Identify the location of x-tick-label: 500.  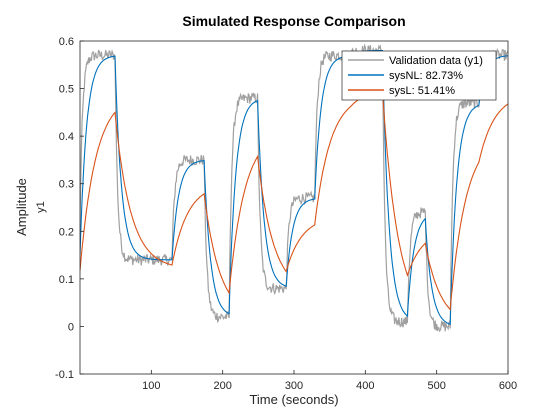
(436, 386).